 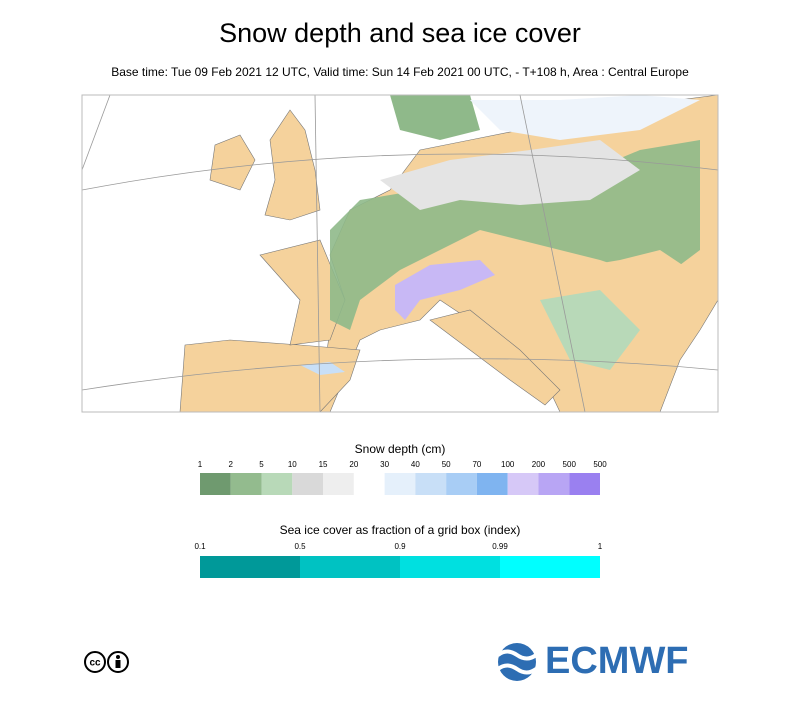 What do you see at coordinates (495, 357) in the screenshot?
I see `land-italy` at bounding box center [495, 357].